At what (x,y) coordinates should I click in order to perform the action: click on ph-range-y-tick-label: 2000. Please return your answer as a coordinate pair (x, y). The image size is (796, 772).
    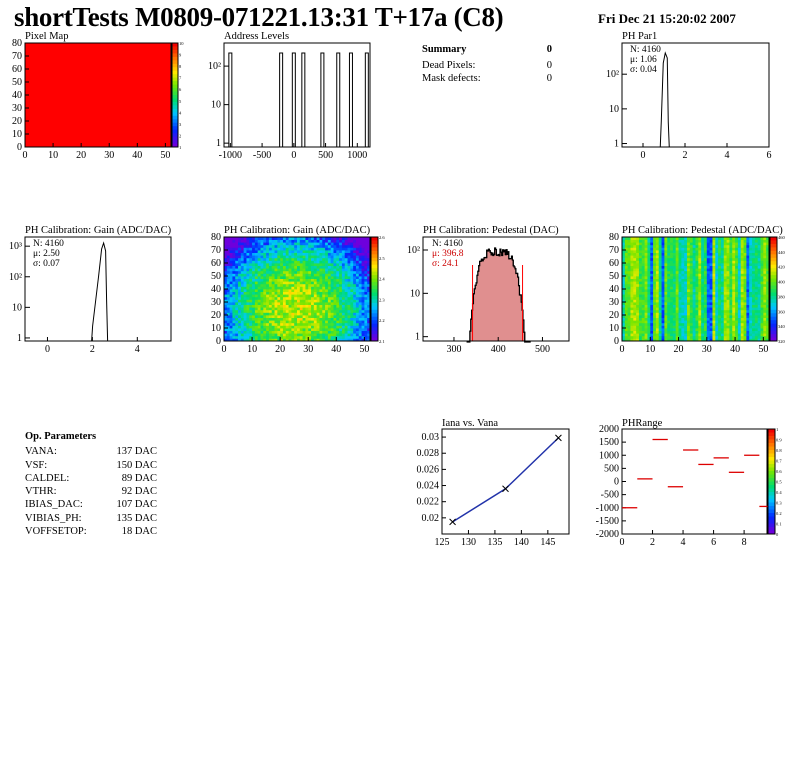
    Looking at the image, I should click on (609, 429).